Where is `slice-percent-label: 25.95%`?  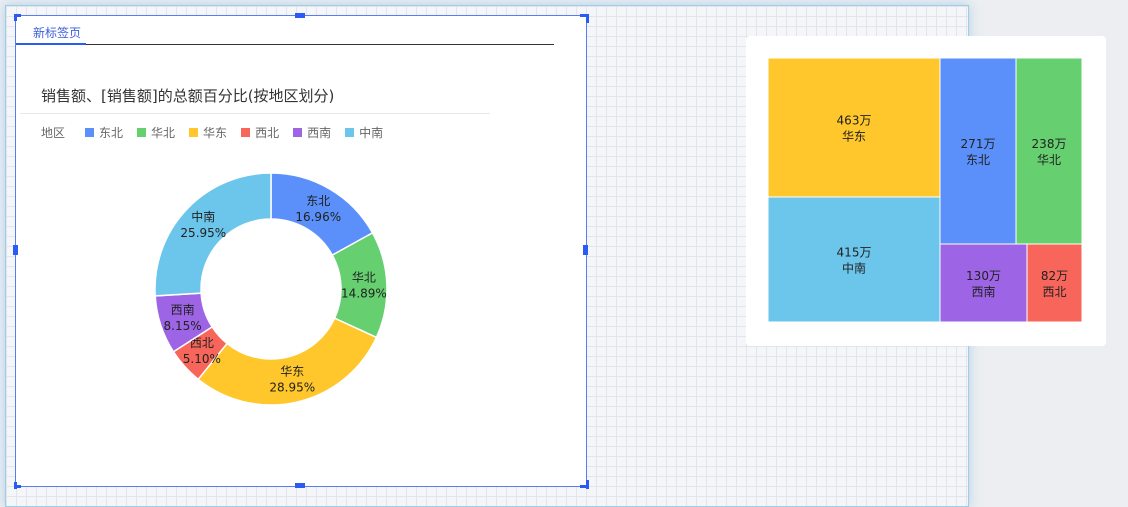 slice-percent-label: 25.95% is located at coordinates (203, 233).